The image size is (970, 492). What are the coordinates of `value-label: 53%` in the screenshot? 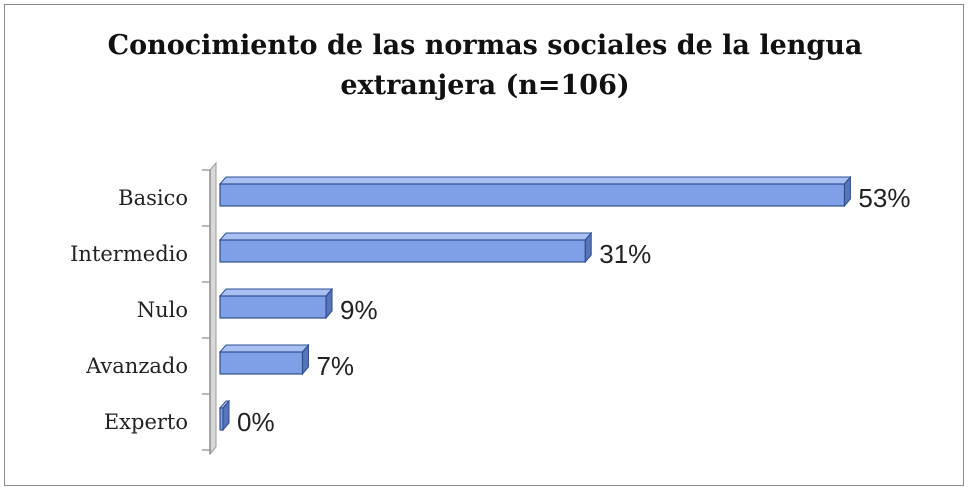 It's located at (884, 198).